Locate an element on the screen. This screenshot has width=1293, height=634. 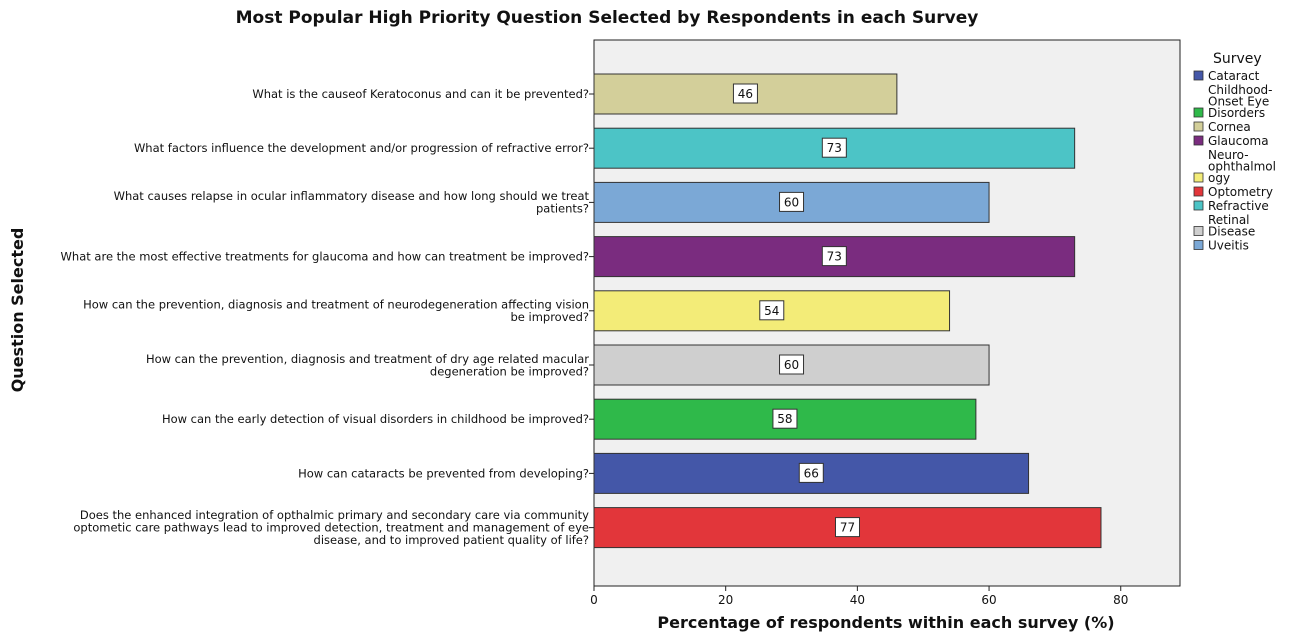
x-tick-label: 80 is located at coordinates (1120, 600).